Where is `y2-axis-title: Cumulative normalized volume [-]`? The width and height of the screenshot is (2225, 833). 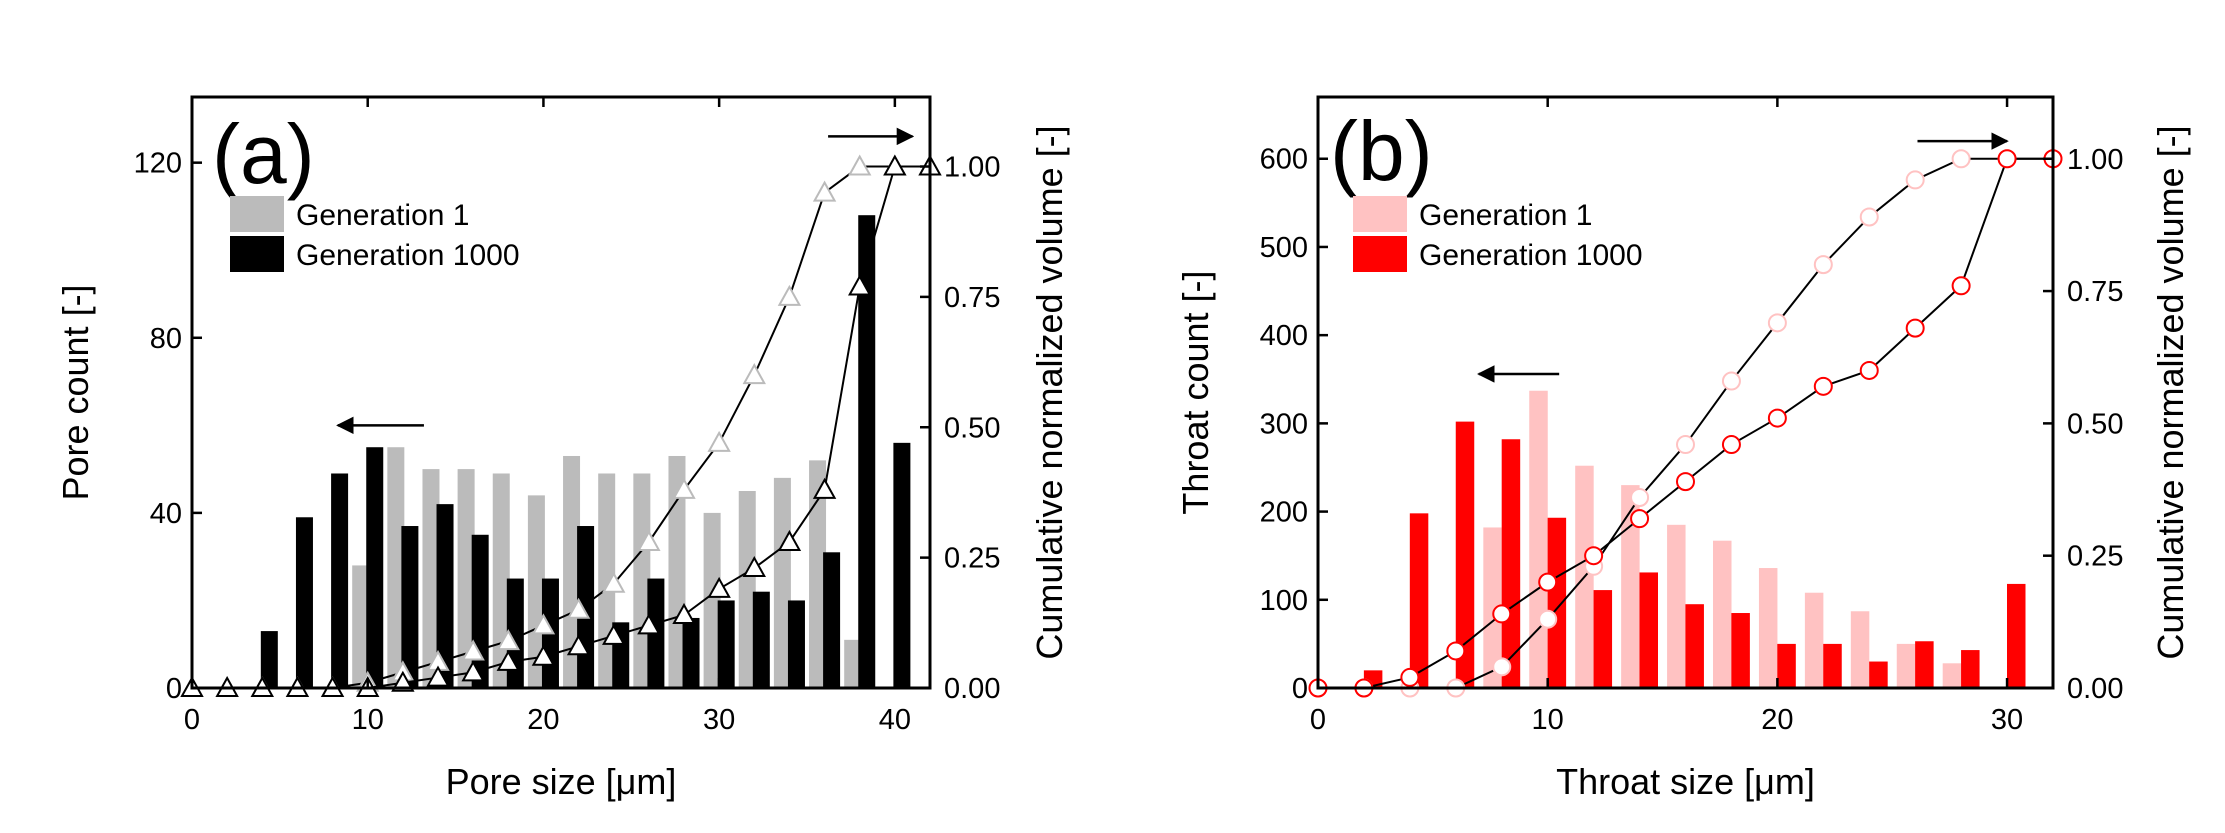 y2-axis-title: Cumulative normalized volume [-] is located at coordinates (2170, 392).